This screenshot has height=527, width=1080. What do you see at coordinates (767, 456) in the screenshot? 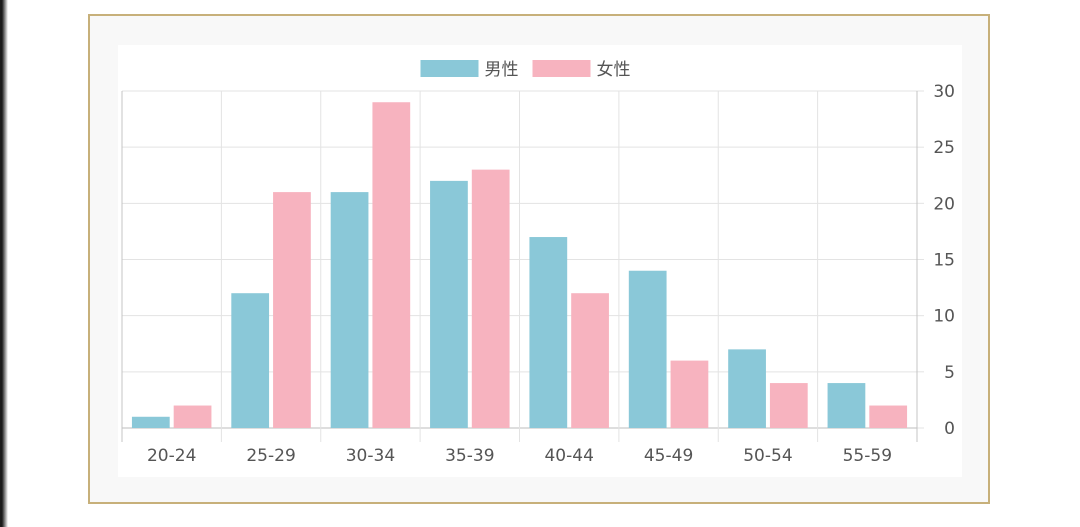
I see `x-tick-label: 50-54` at bounding box center [767, 456].